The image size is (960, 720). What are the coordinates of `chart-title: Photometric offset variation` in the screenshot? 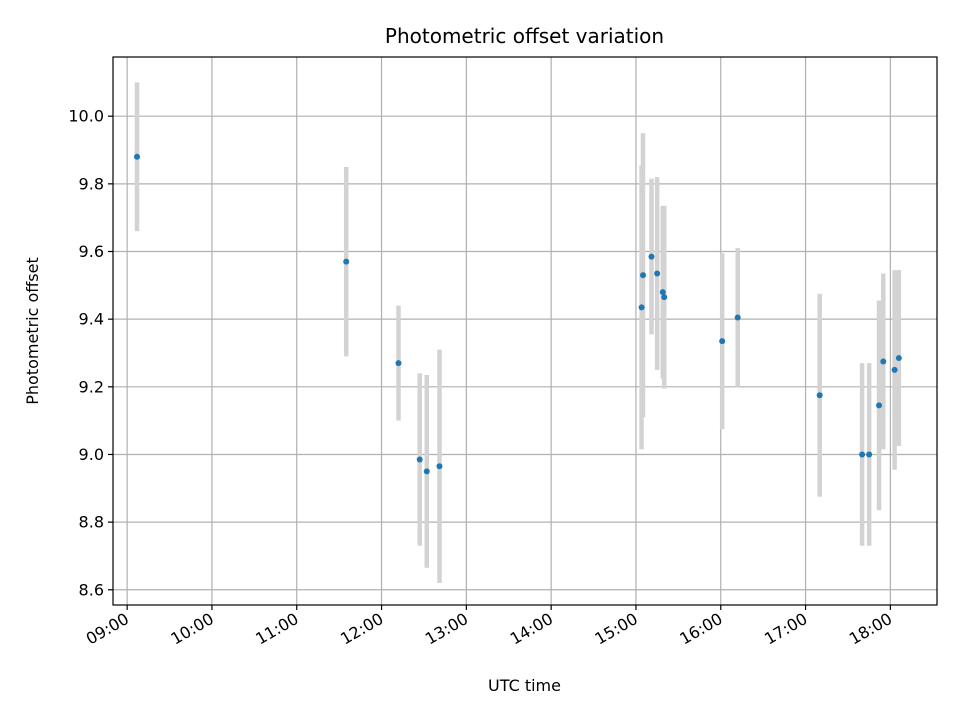 It's located at (524, 36).